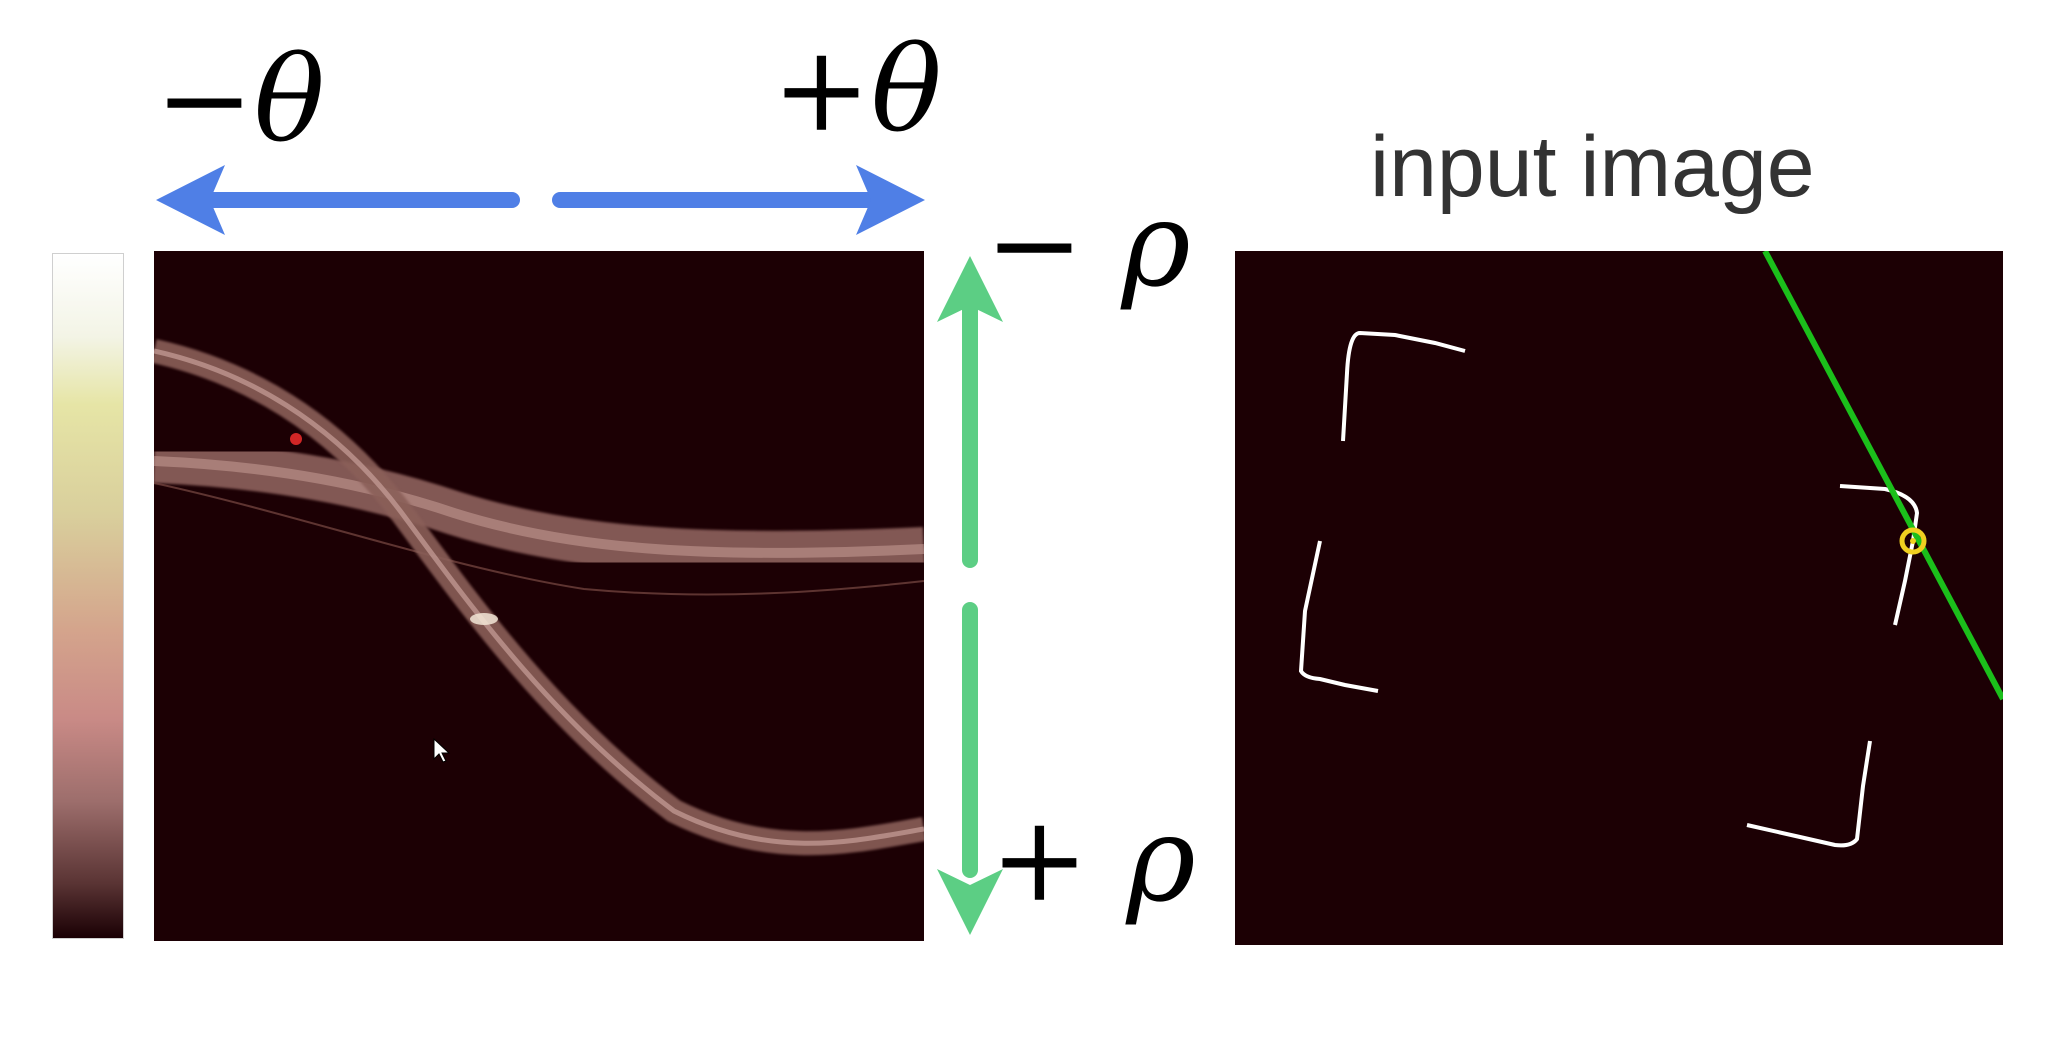  Describe the element at coordinates (970, 768) in the screenshot. I see `rho-arrow-down` at that location.